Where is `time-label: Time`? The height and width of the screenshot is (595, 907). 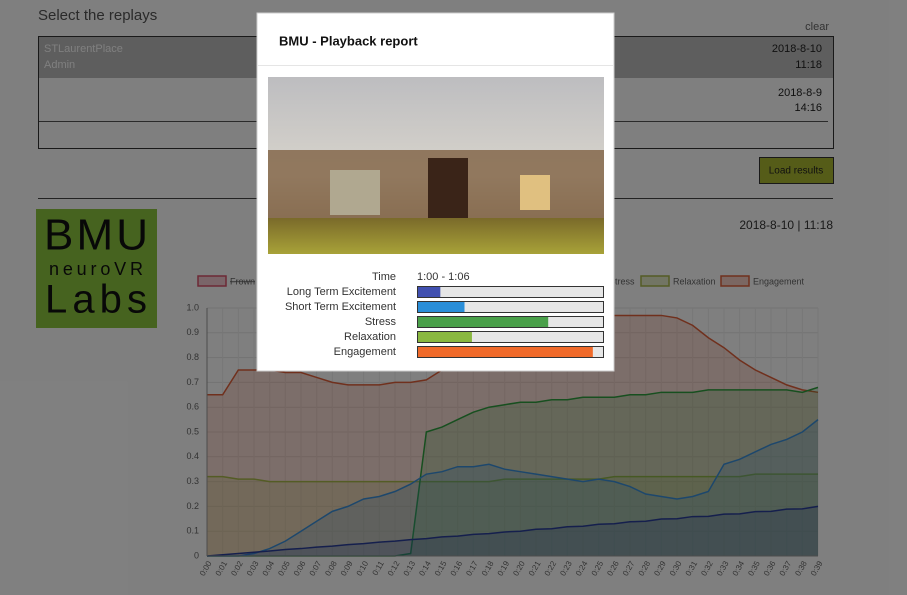 time-label: Time is located at coordinates (384, 277).